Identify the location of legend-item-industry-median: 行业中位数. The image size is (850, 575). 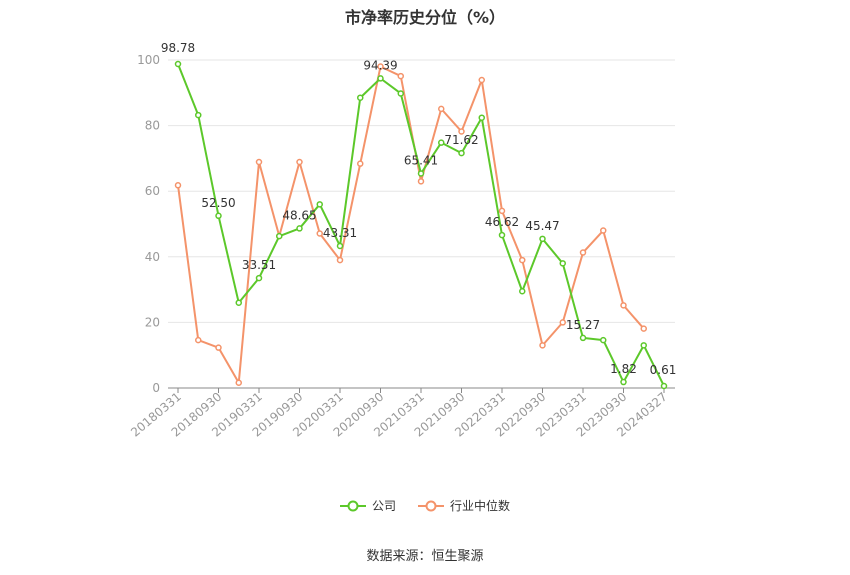
(464, 505).